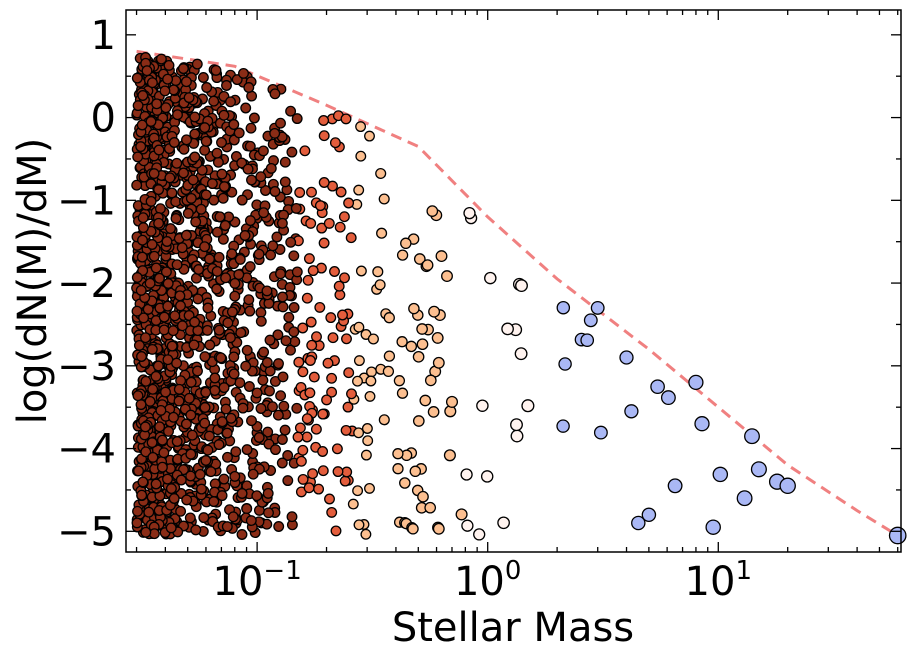  Describe the element at coordinates (33, 281) in the screenshot. I see `y-axis-label: log(dN(M)/dM)` at that location.